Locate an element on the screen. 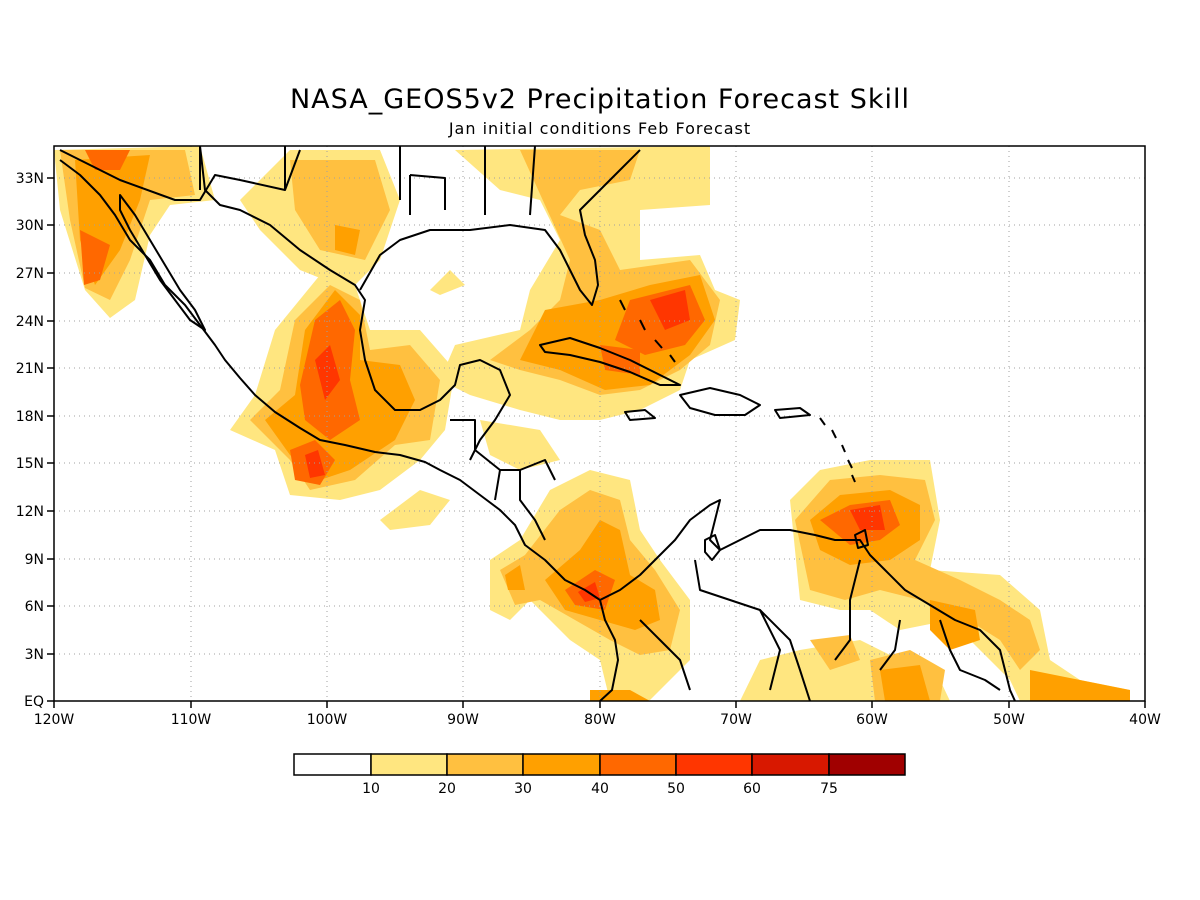 The image size is (1200, 900). x-tick-label: 70W is located at coordinates (736, 720).